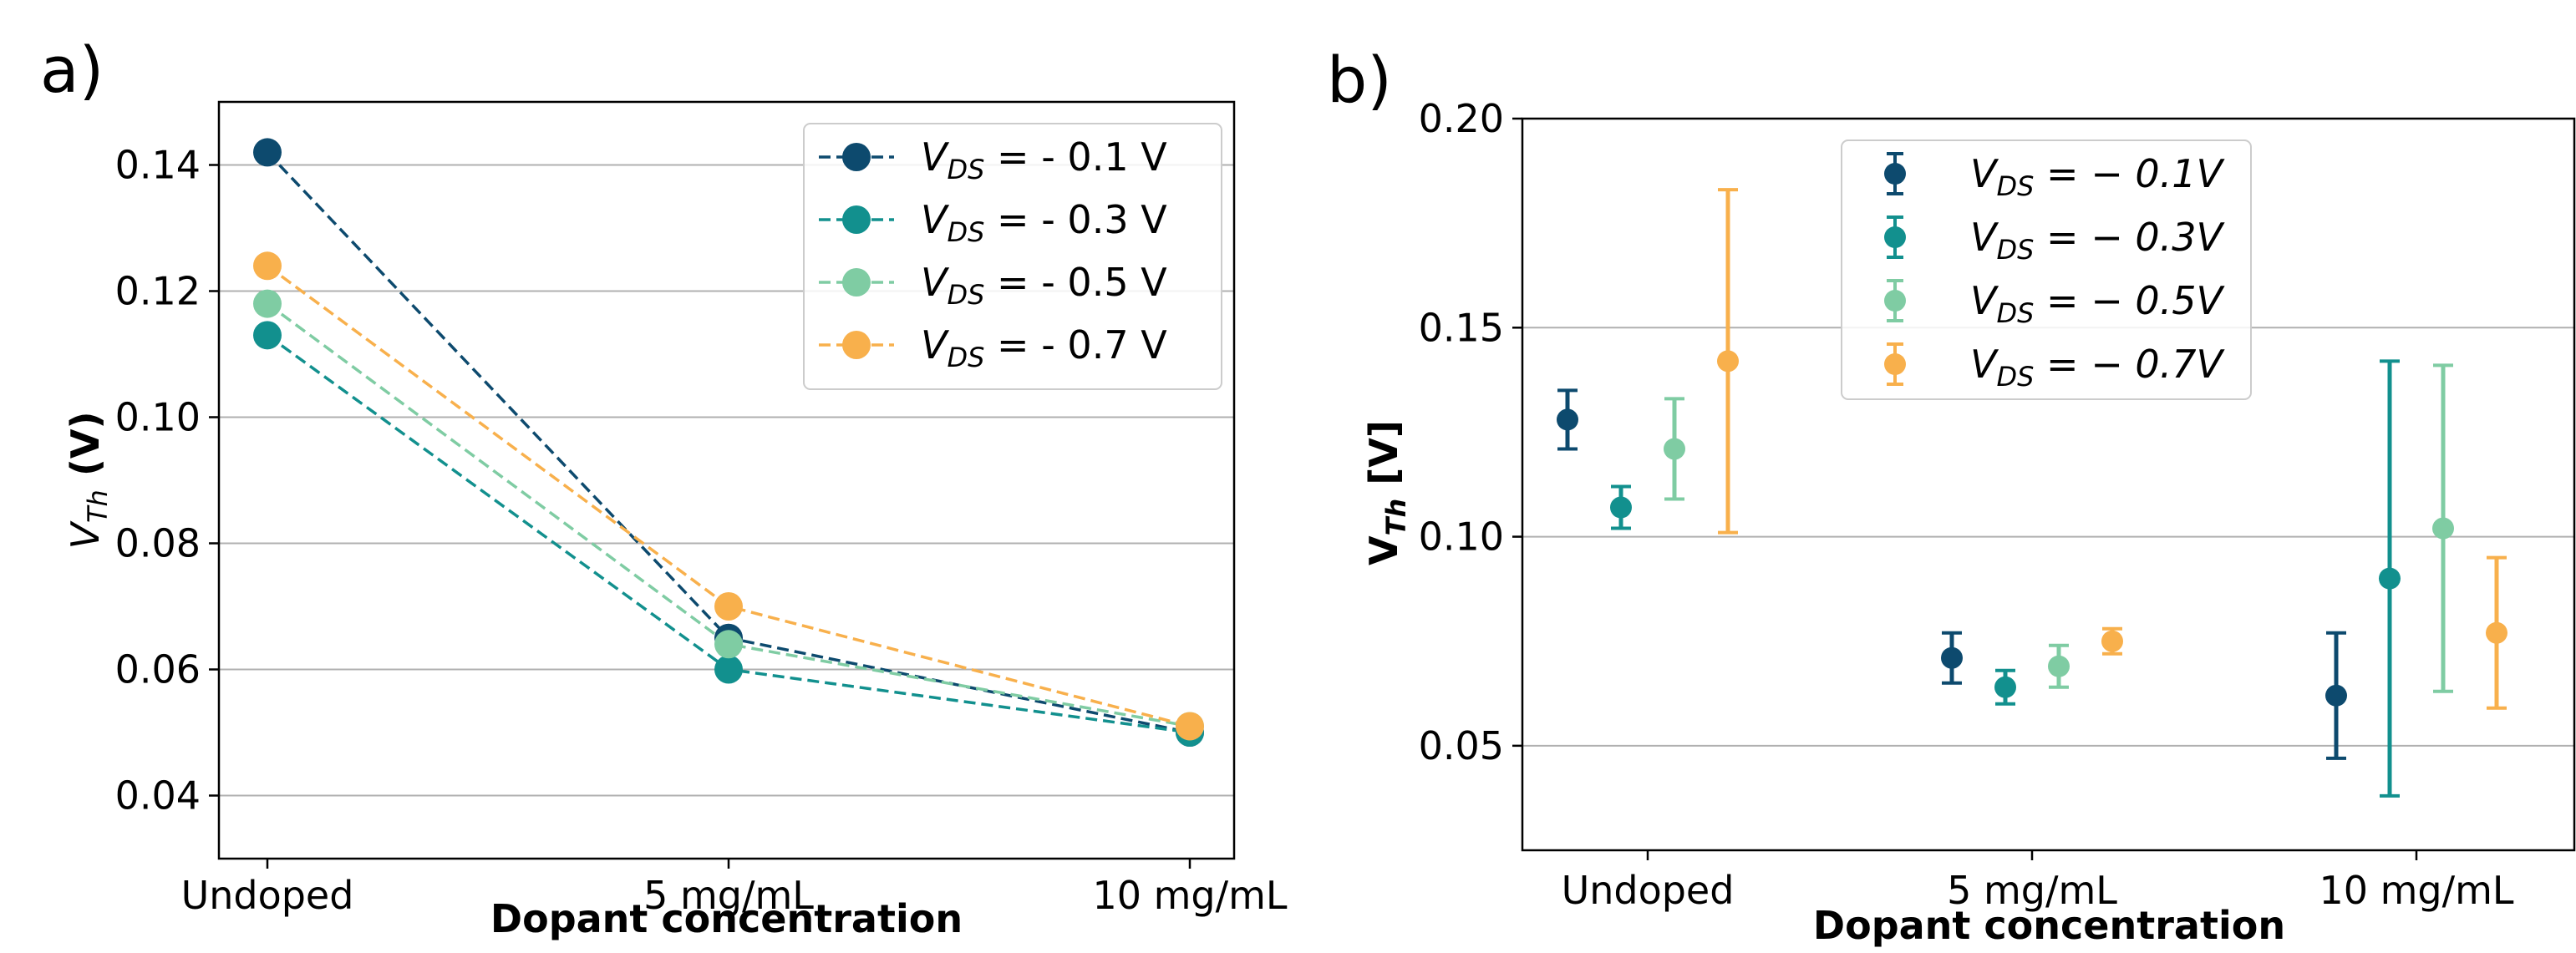 The image size is (2576, 953). I want to click on panel-a-x-axis-title: Dopant concentration, so click(726, 918).